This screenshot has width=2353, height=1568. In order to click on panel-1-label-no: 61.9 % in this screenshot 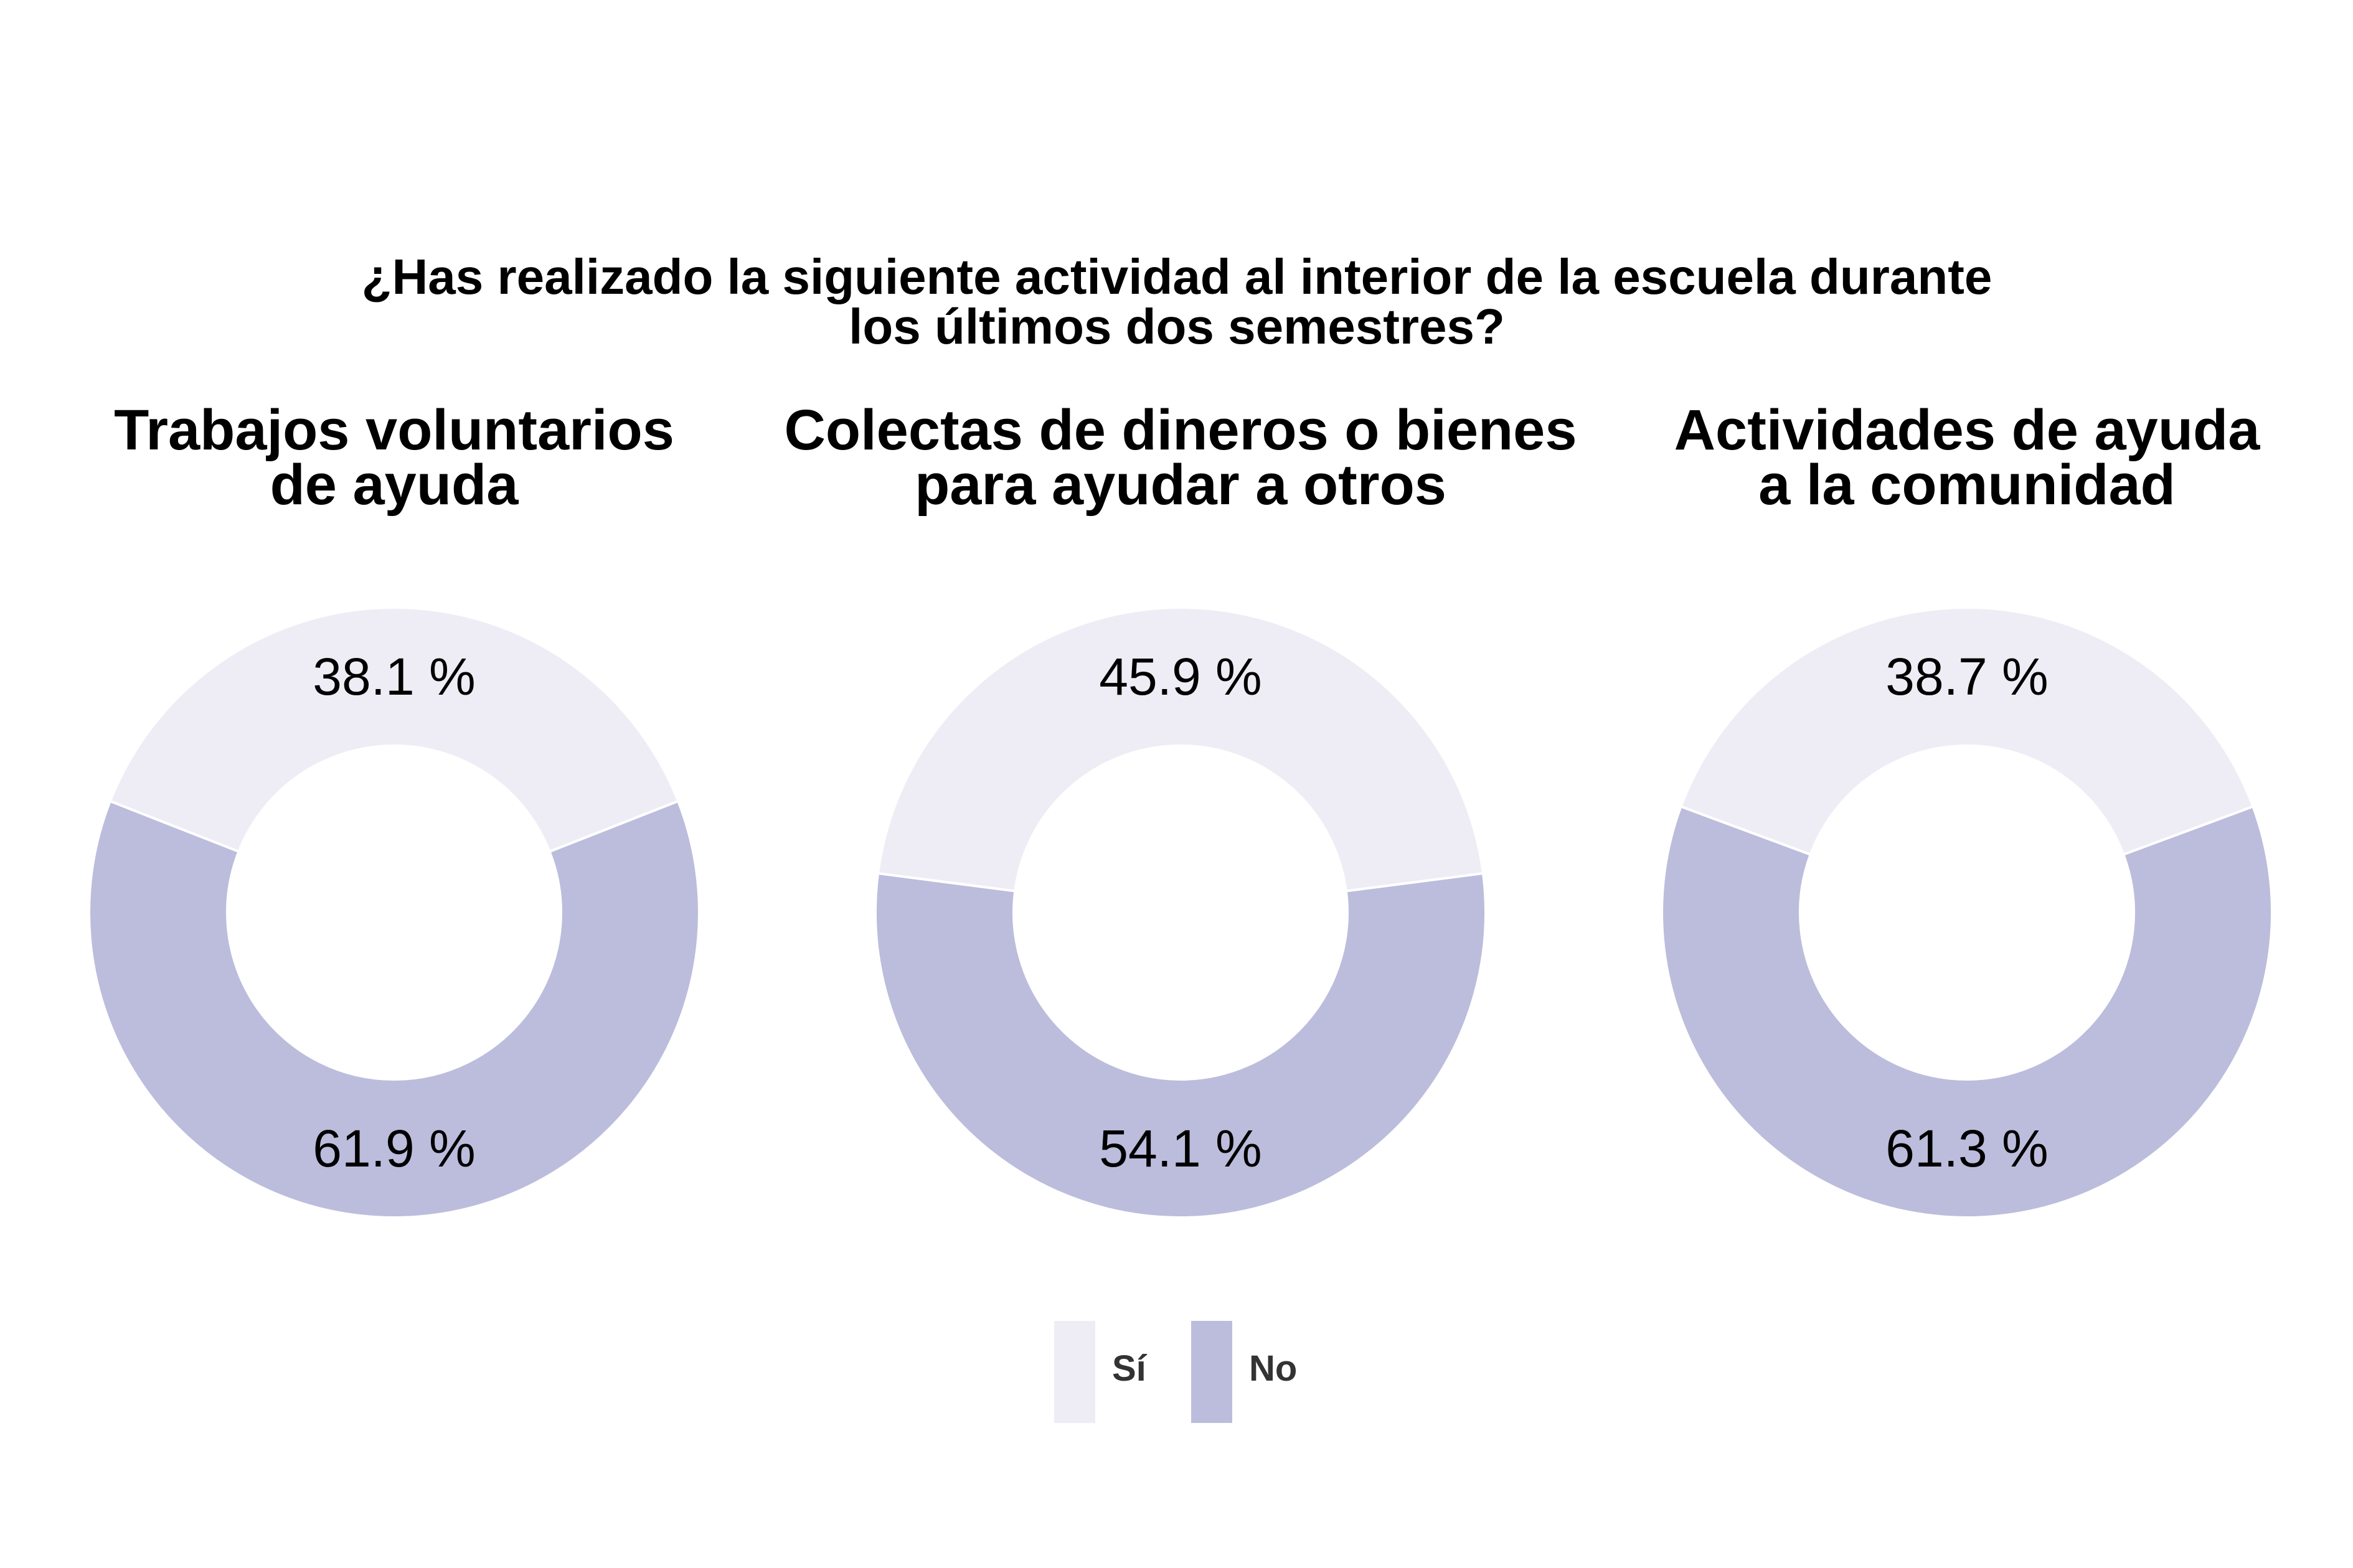, I will do `click(394, 1148)`.